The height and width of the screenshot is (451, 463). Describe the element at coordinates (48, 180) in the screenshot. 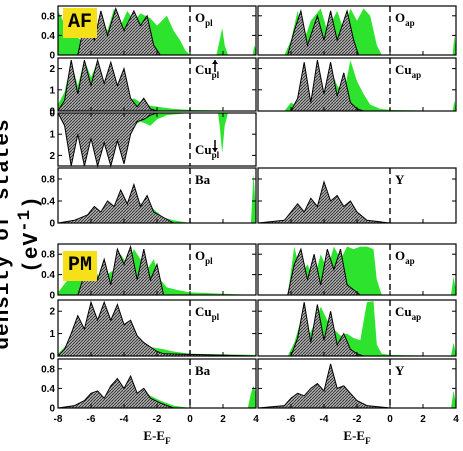

I see `ytick-label-af-ba: 0.8` at that location.